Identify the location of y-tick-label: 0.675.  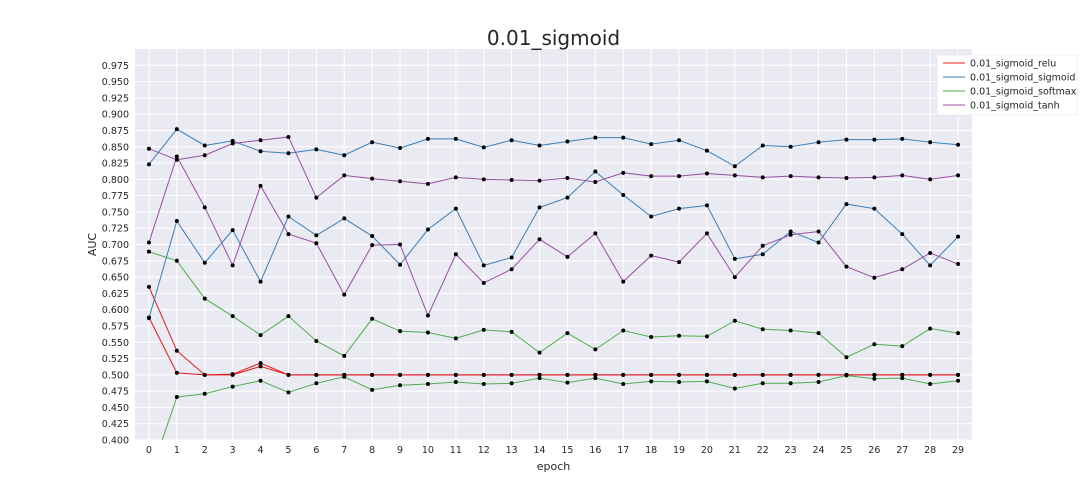
(115, 261).